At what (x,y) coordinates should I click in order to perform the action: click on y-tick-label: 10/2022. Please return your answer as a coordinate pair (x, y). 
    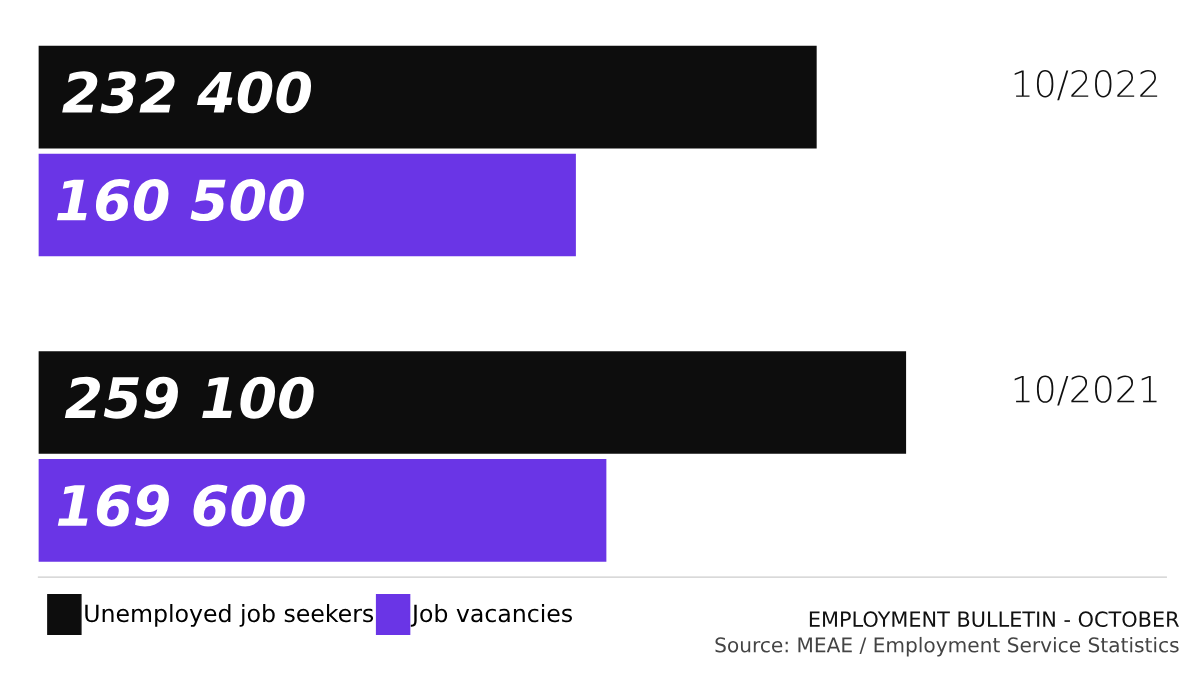
    Looking at the image, I should click on (1086, 85).